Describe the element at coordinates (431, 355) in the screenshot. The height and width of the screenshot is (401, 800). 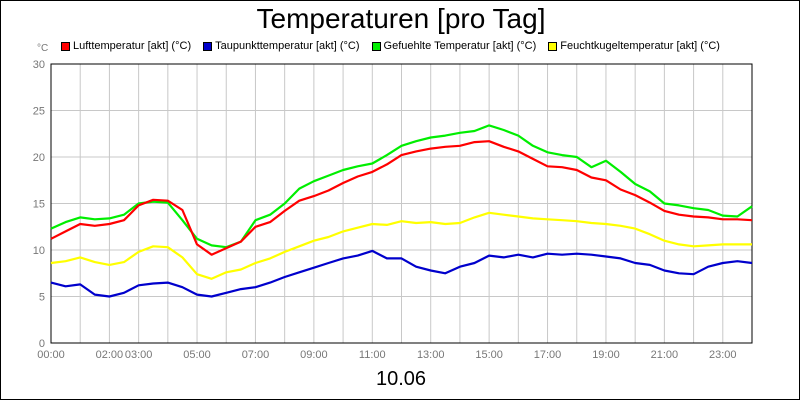
I see `x-tick-label: 13:00` at that location.